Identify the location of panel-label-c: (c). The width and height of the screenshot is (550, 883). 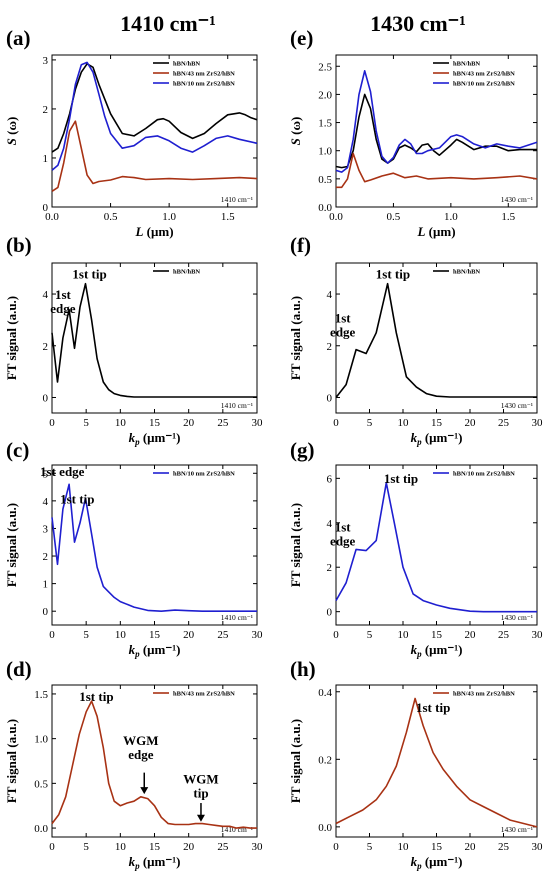
(17, 450).